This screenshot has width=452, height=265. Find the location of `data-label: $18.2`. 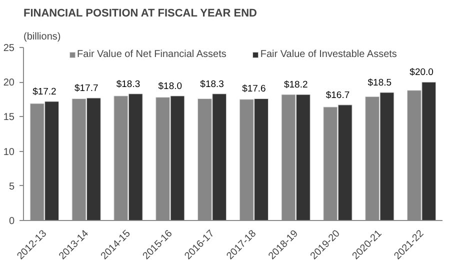

data-label: $18.2 is located at coordinates (296, 85).